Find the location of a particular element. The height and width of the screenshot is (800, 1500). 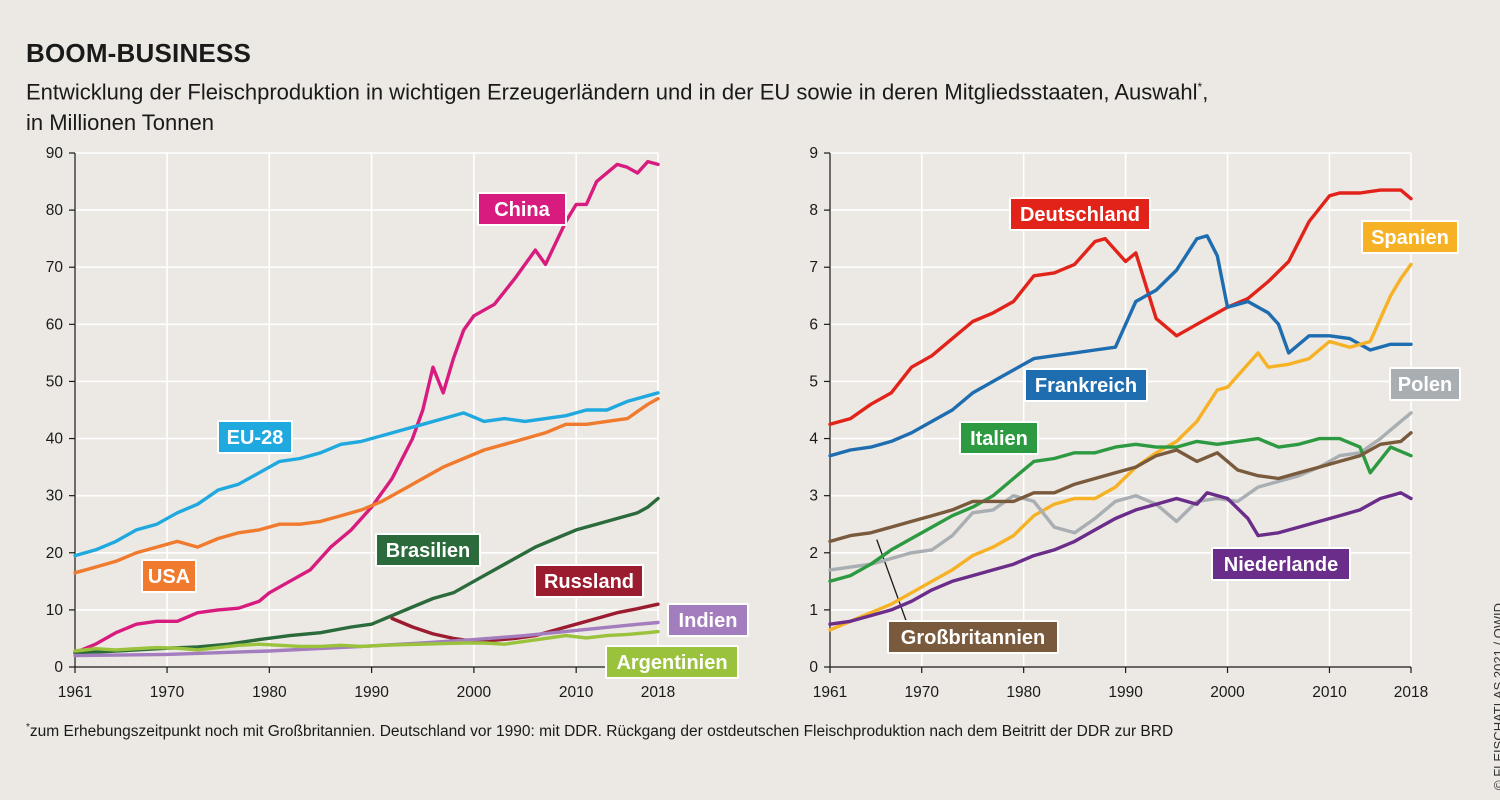

series-line-grossbritannien is located at coordinates (1120, 487).